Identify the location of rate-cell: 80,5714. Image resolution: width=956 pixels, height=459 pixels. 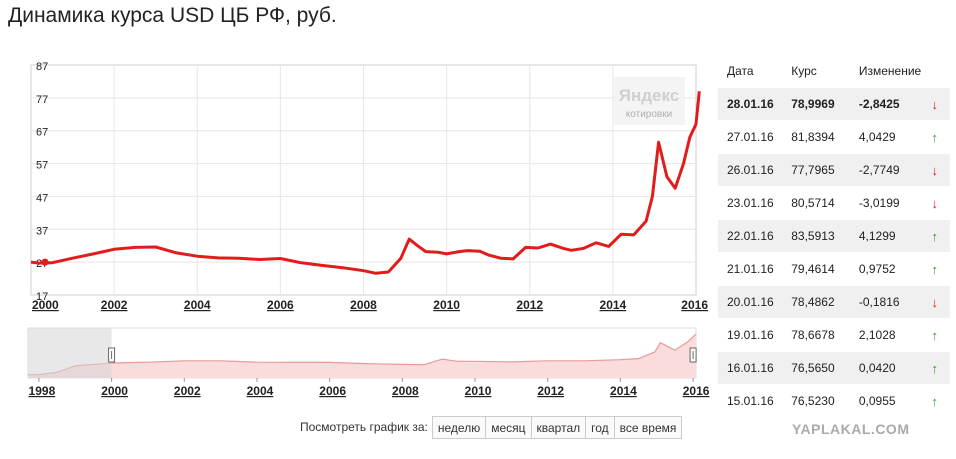
(825, 203).